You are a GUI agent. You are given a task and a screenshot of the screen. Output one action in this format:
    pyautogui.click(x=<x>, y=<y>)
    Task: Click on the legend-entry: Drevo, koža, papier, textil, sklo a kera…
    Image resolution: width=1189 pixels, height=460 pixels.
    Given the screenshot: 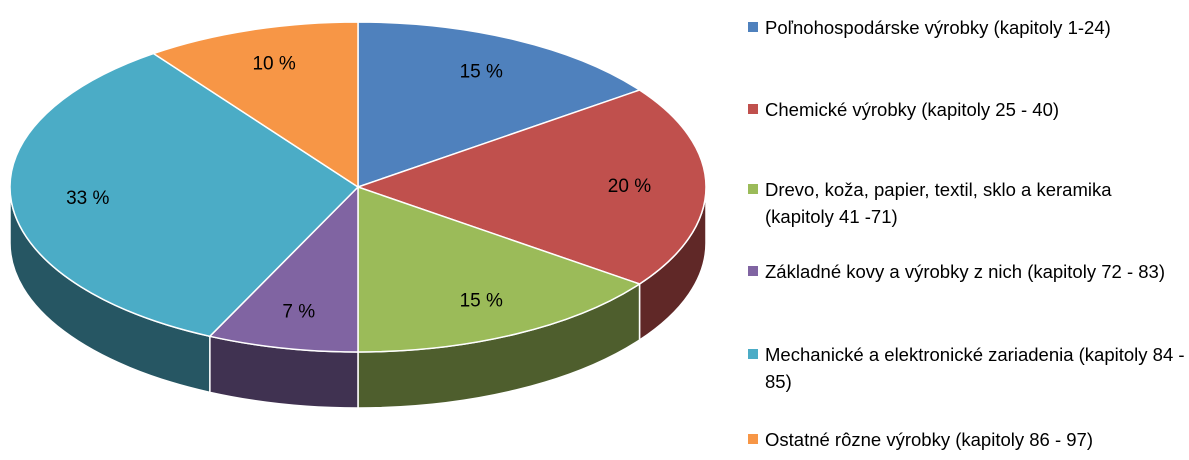 What is the action you would take?
    pyautogui.click(x=965, y=203)
    